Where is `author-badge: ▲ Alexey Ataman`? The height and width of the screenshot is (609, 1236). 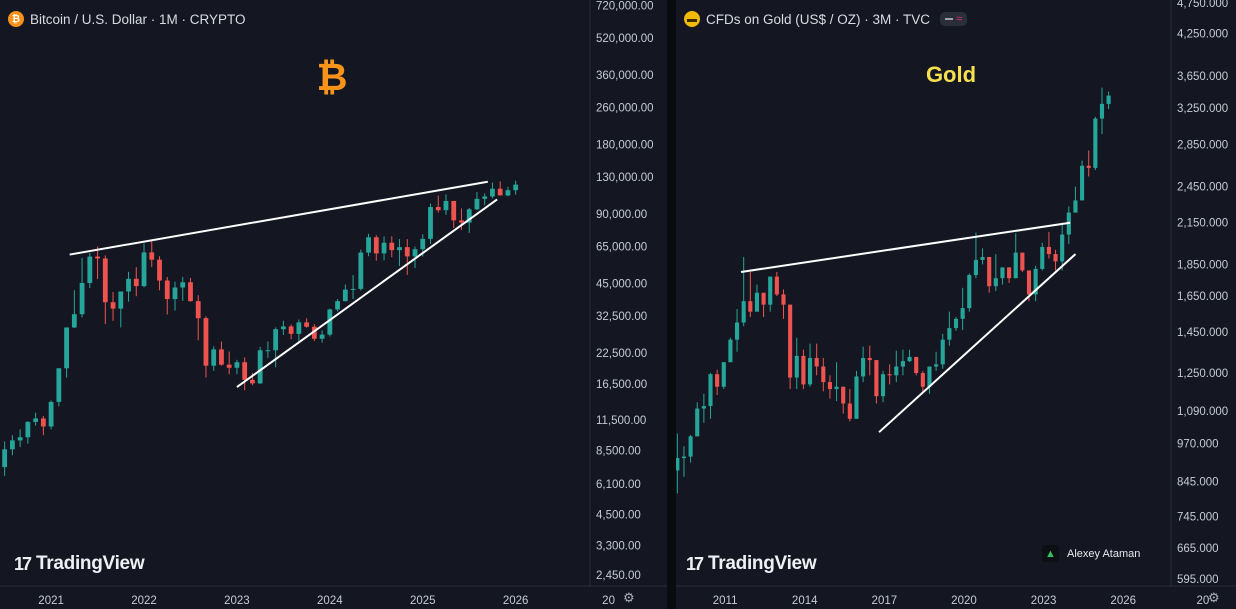
author-badge: ▲ Alexey Ataman is located at coordinates (1091, 553).